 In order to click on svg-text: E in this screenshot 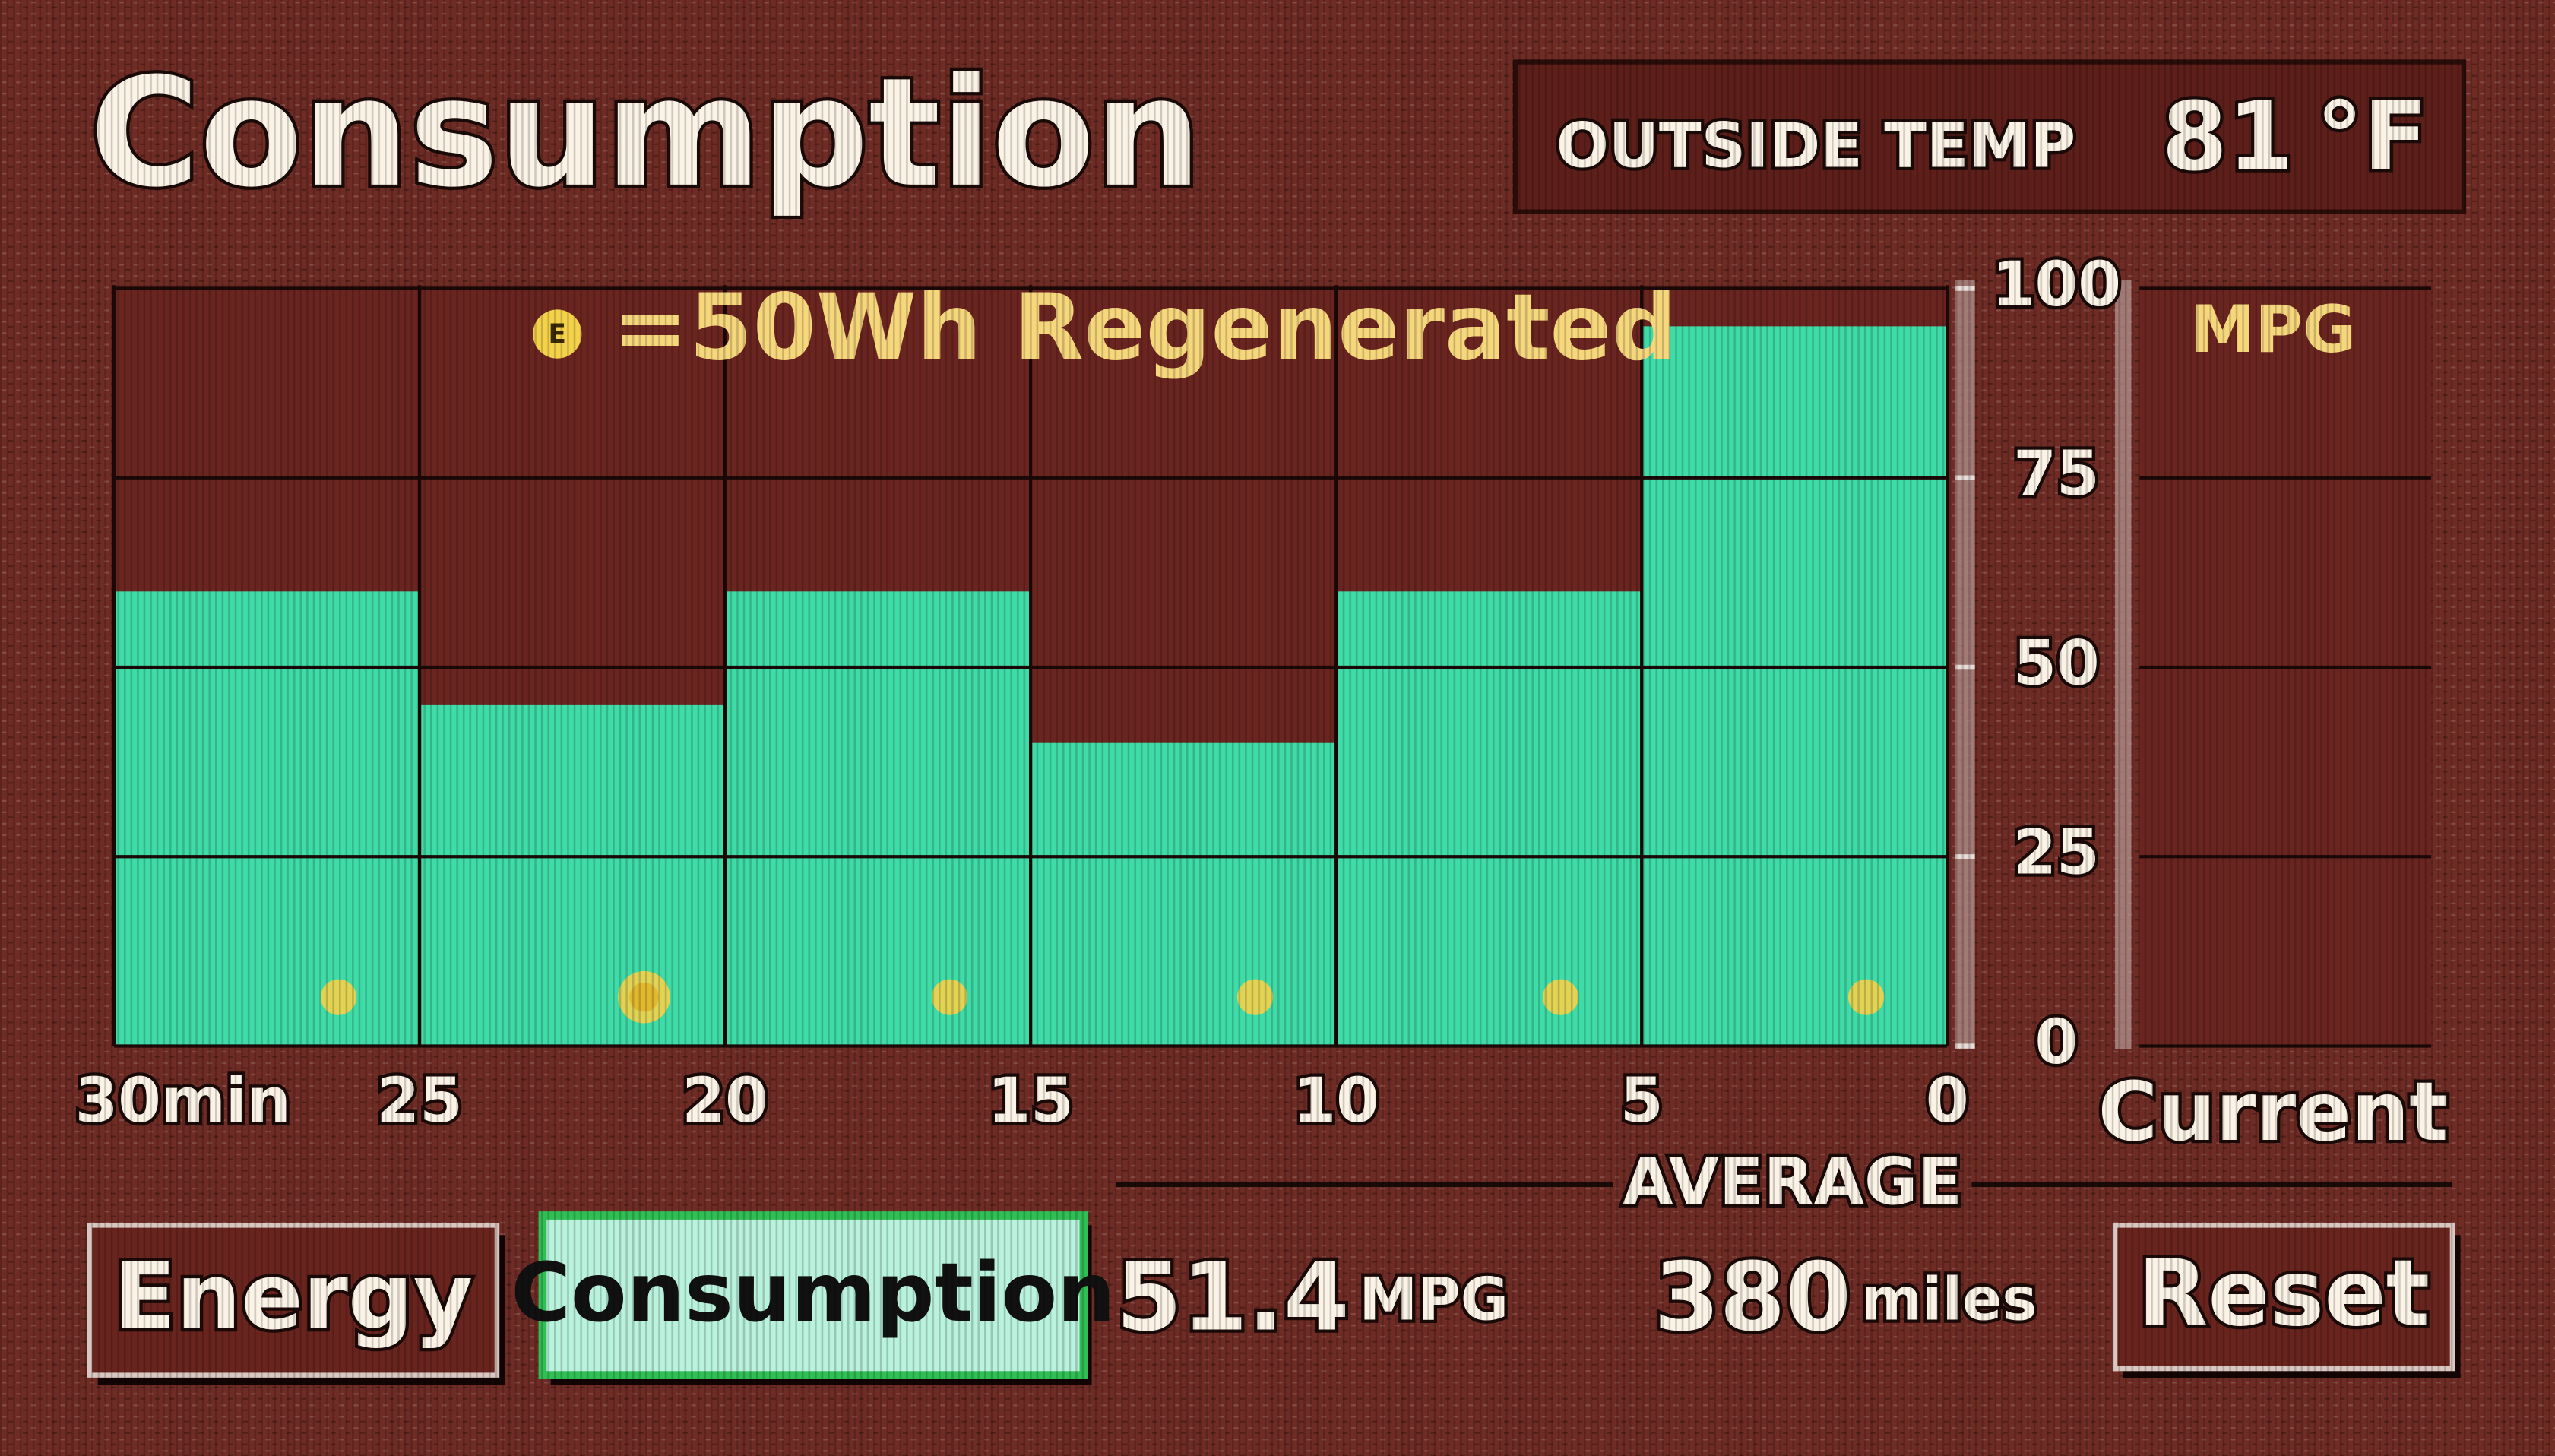, I will do `click(557, 334)`.